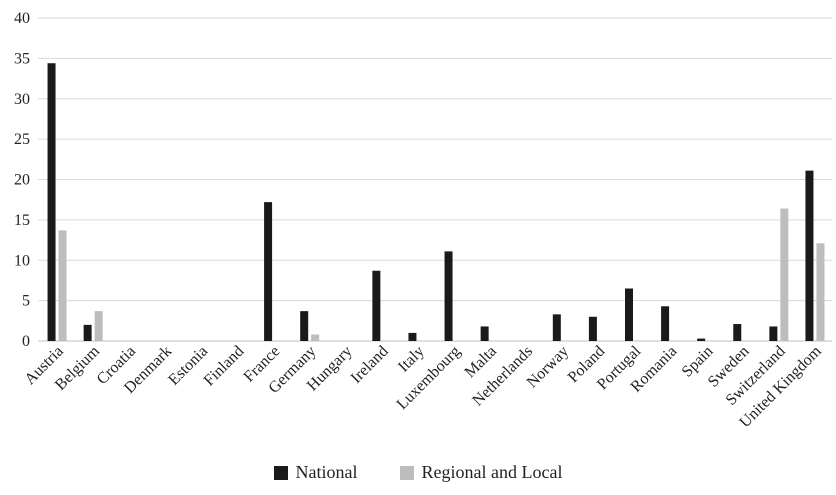  I want to click on legend: National Regional and Local, so click(418, 472).